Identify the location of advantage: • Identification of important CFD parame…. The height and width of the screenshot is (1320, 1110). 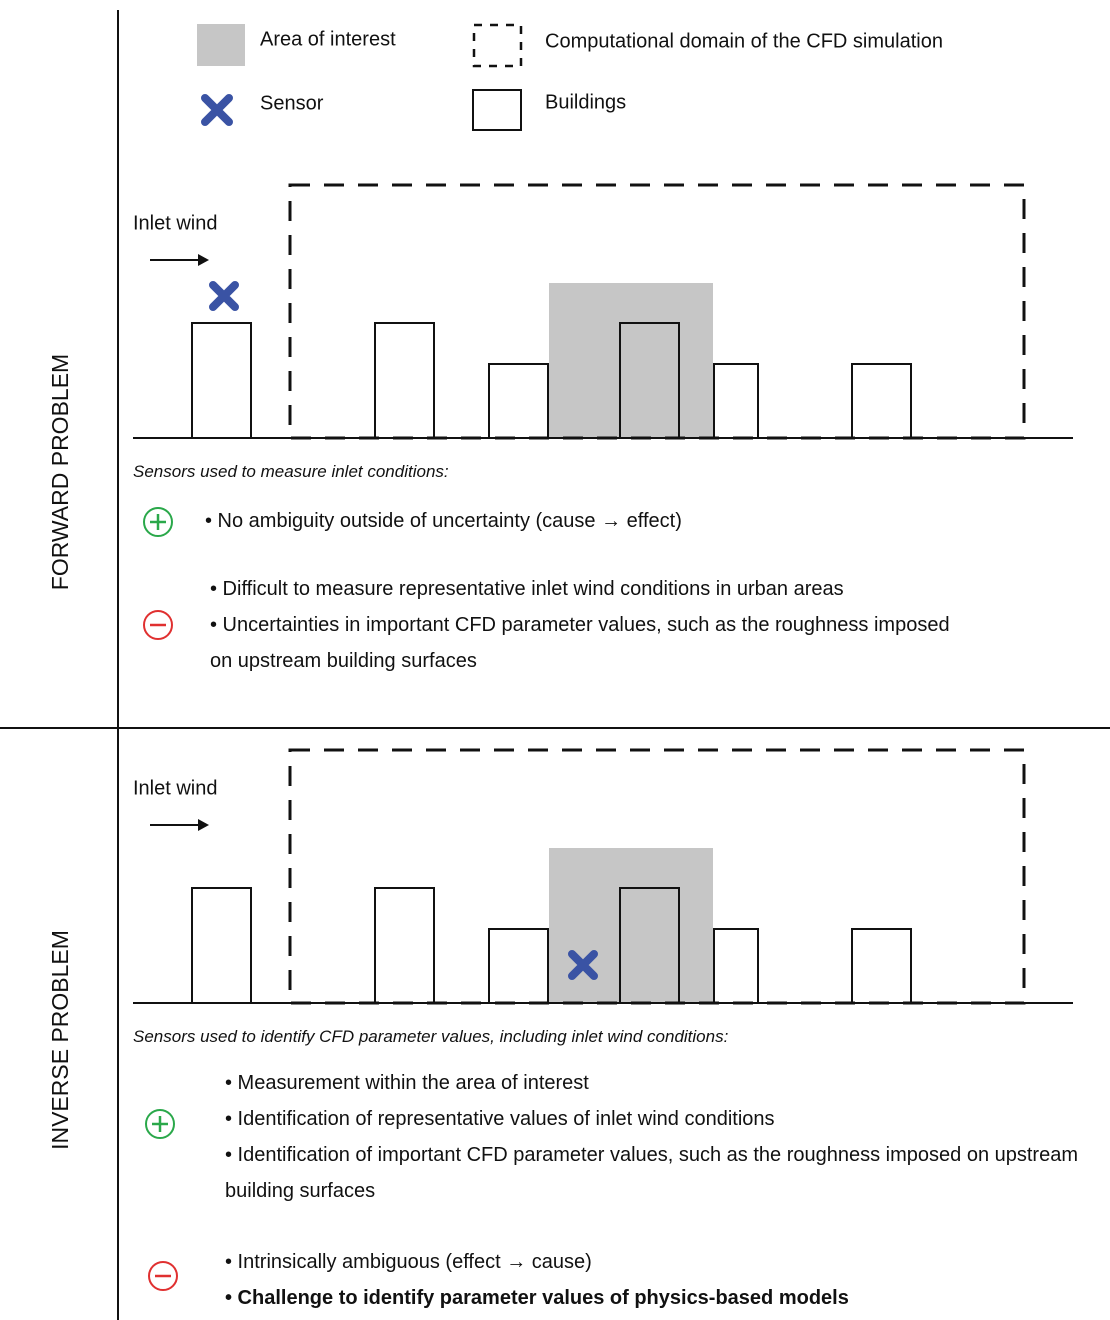
(651, 1173).